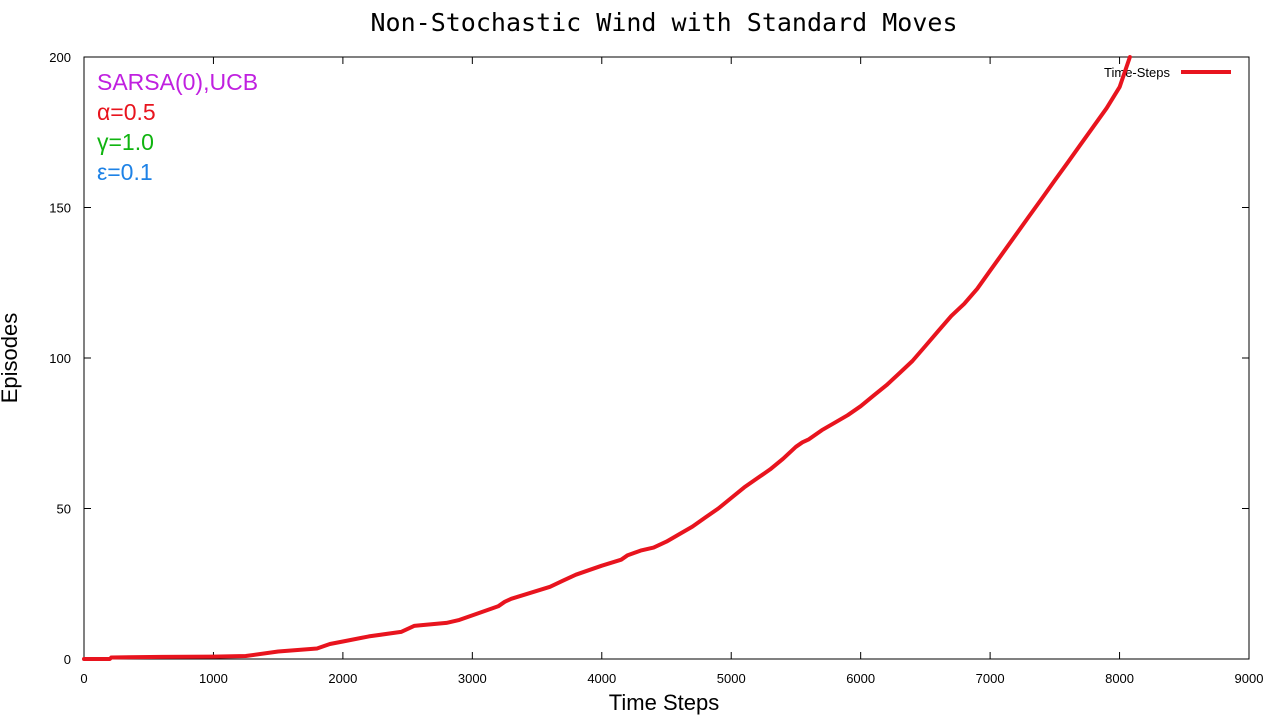 The height and width of the screenshot is (720, 1280). I want to click on x-tick-label: 1000, so click(213, 678).